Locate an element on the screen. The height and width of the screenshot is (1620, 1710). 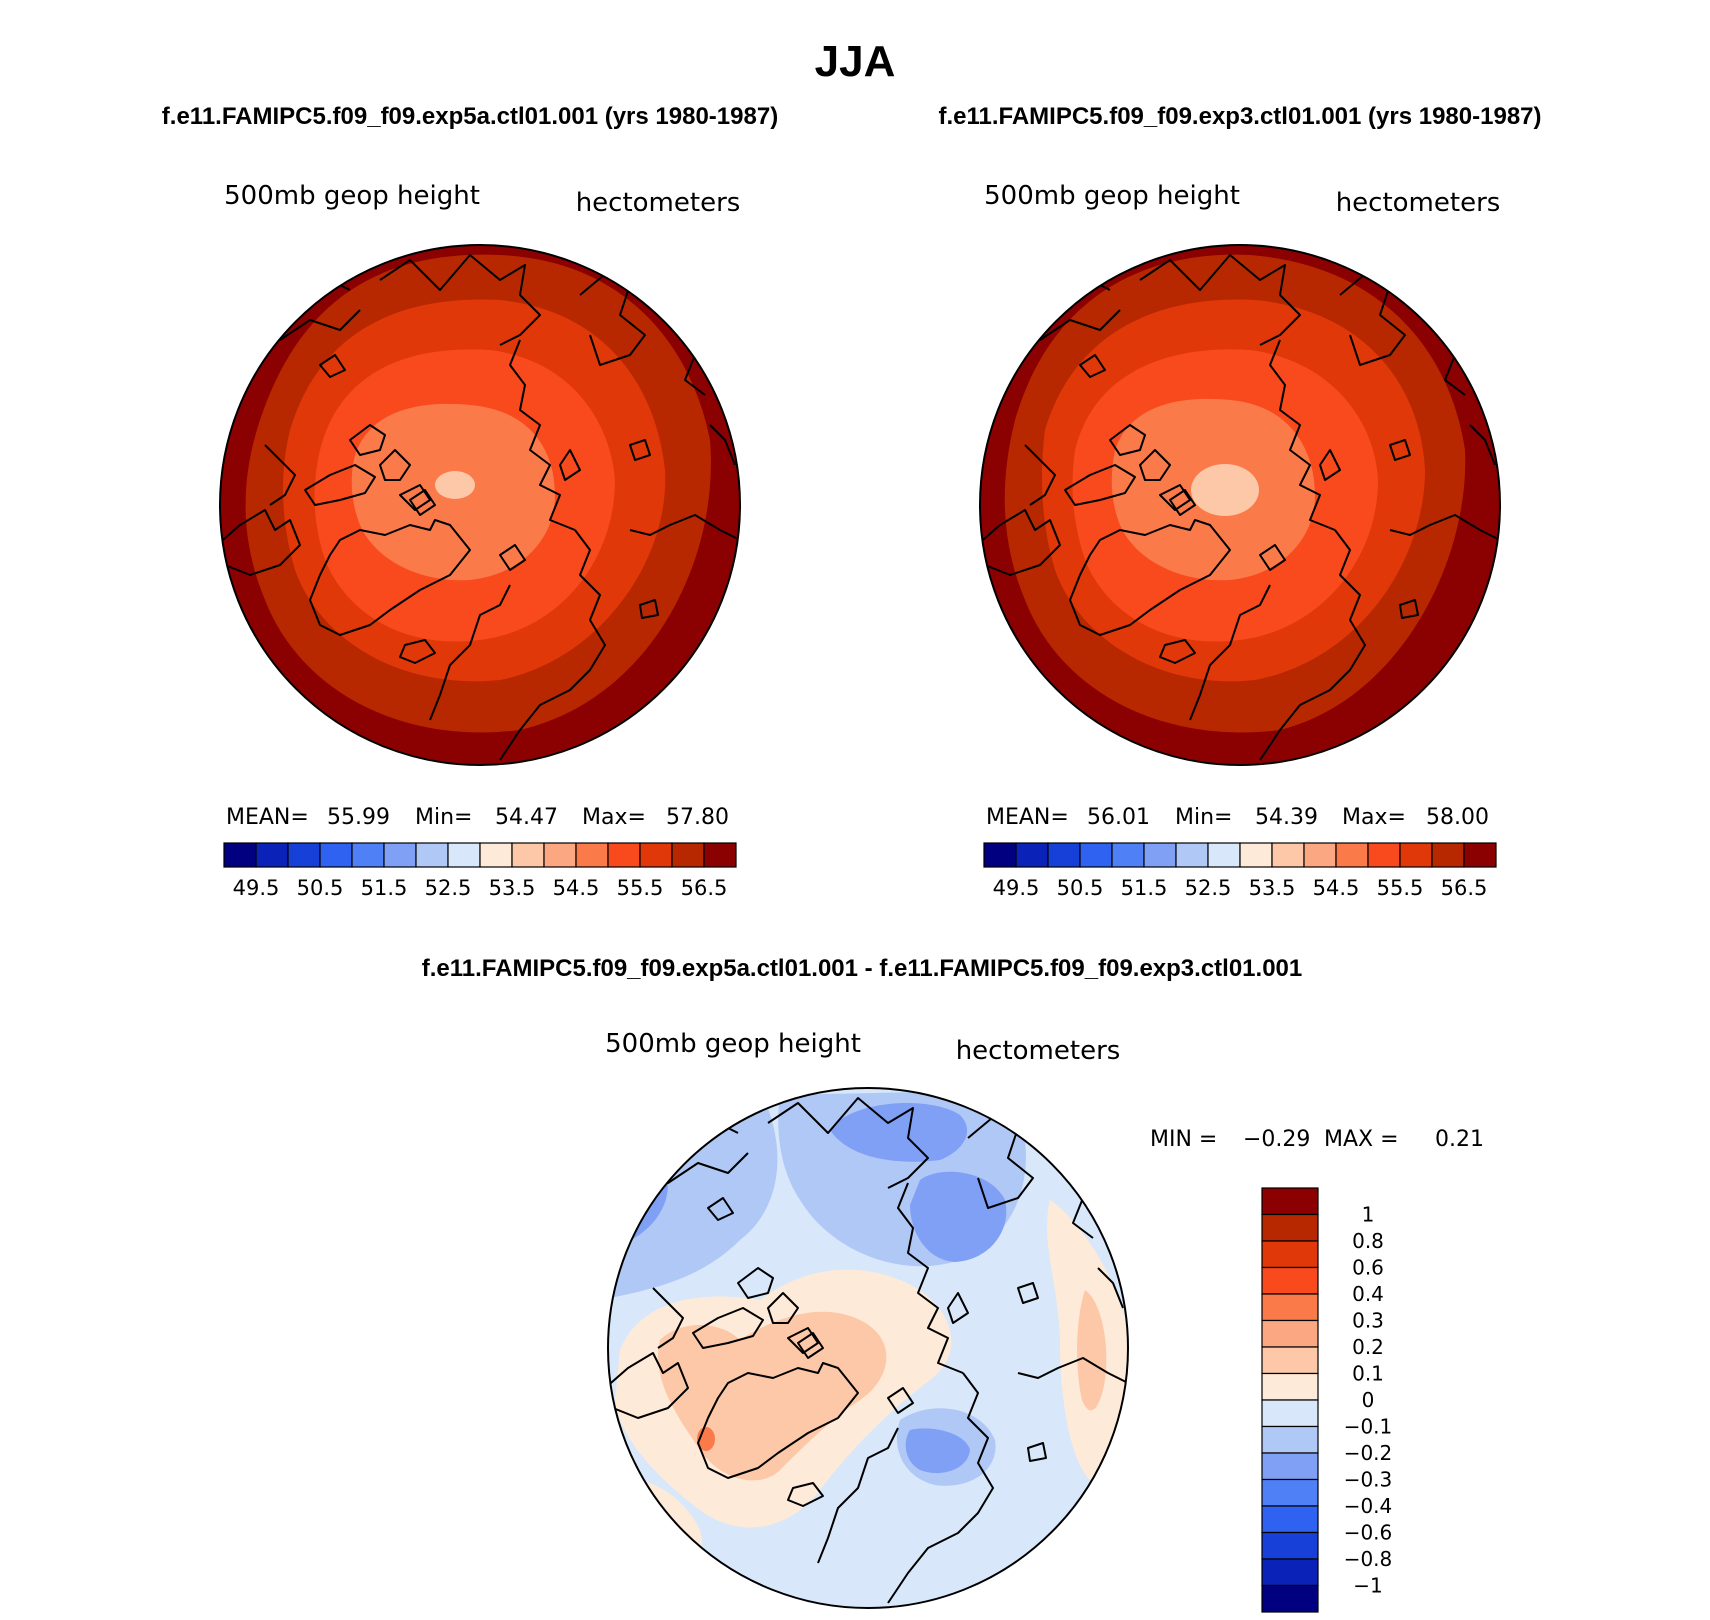
right-colorbar: 49.5 50.5 51.5 52.5 53.5 54.5 55.5 56.5 is located at coordinates (1240, 871).